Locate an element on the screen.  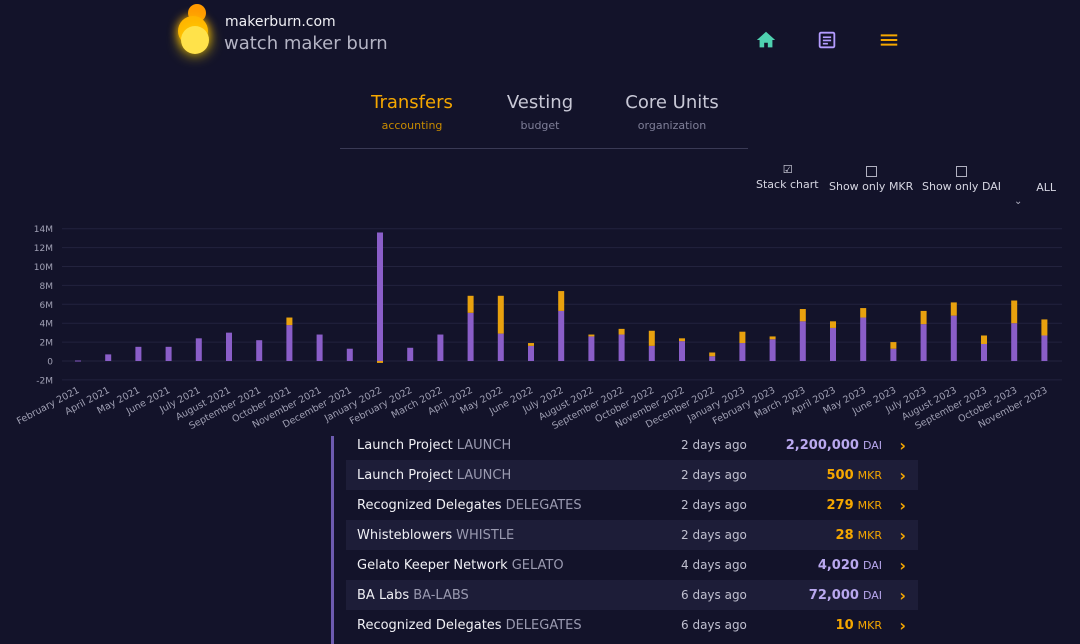
y-tick-label: 12M is located at coordinates (43, 249).